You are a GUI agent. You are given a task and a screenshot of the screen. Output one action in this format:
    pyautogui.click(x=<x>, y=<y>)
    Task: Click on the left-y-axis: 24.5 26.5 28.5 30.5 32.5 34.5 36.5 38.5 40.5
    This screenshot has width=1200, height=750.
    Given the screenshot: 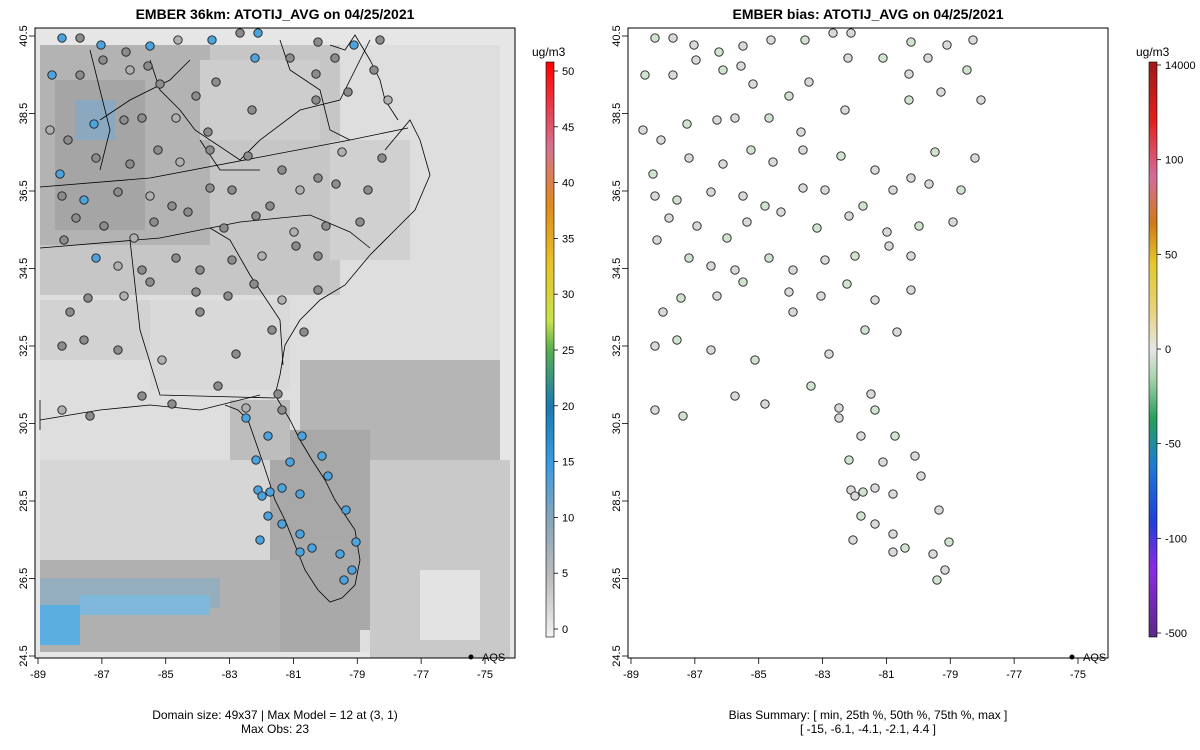 What is the action you would take?
    pyautogui.click(x=26, y=346)
    